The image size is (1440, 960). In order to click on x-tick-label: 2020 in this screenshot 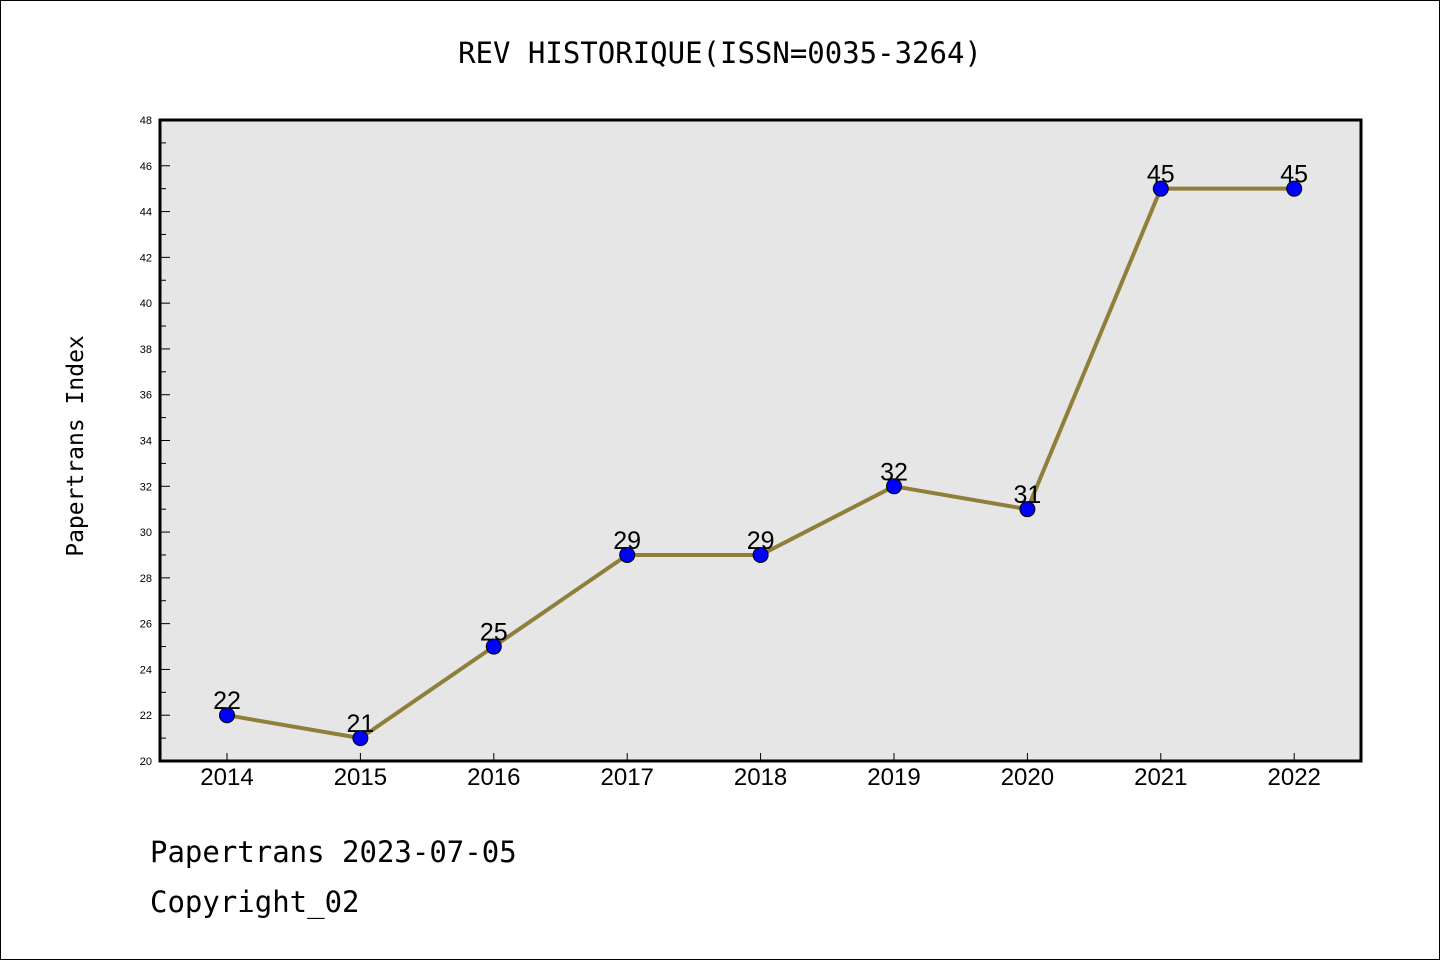, I will do `click(1027, 777)`.